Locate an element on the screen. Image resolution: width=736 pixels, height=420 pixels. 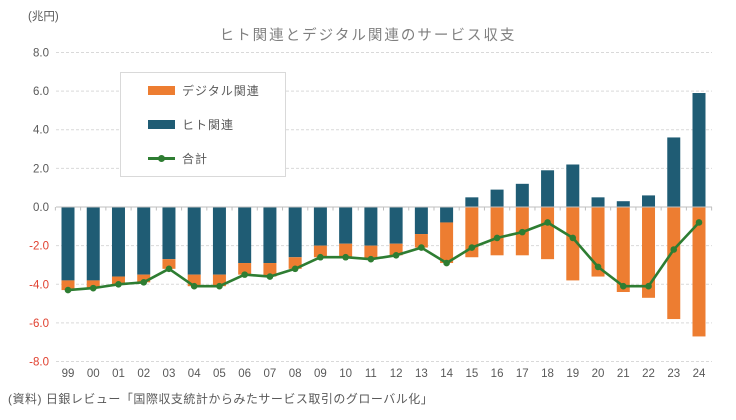
svg-text: 04 is located at coordinates (194, 374).